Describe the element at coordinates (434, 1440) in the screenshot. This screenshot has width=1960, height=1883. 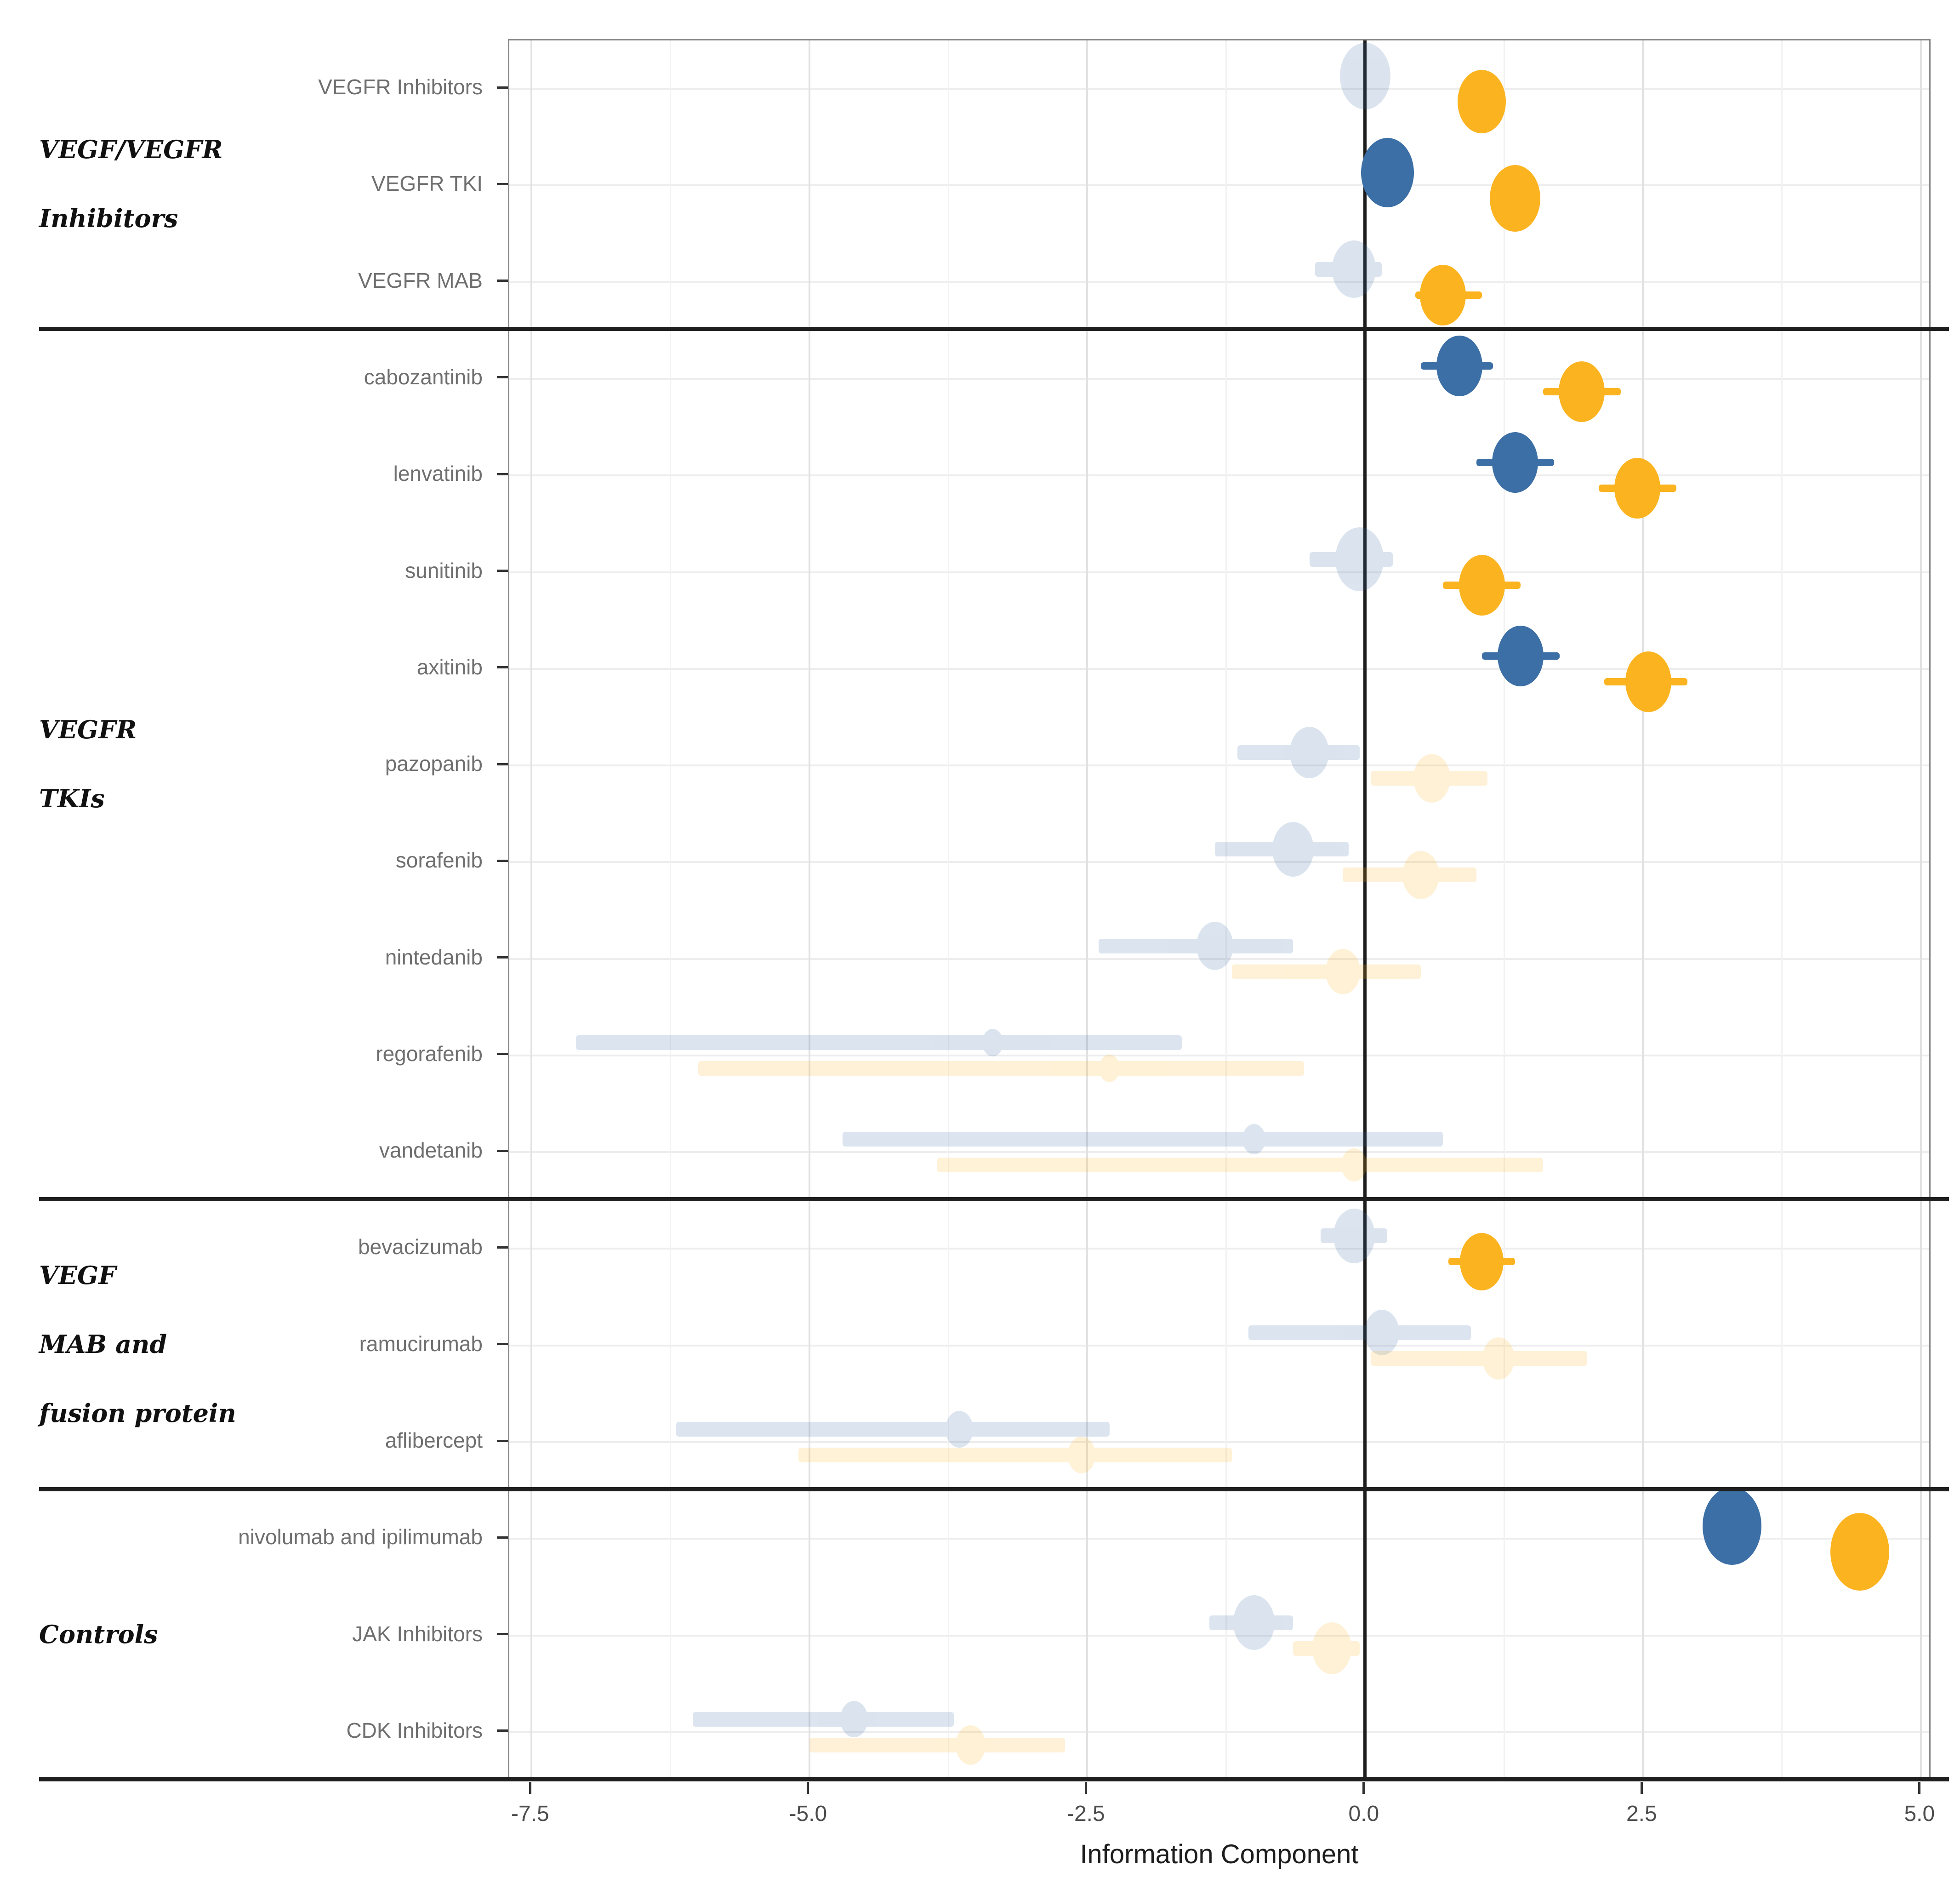
I see `row-label-aflibercept: aflibercept` at that location.